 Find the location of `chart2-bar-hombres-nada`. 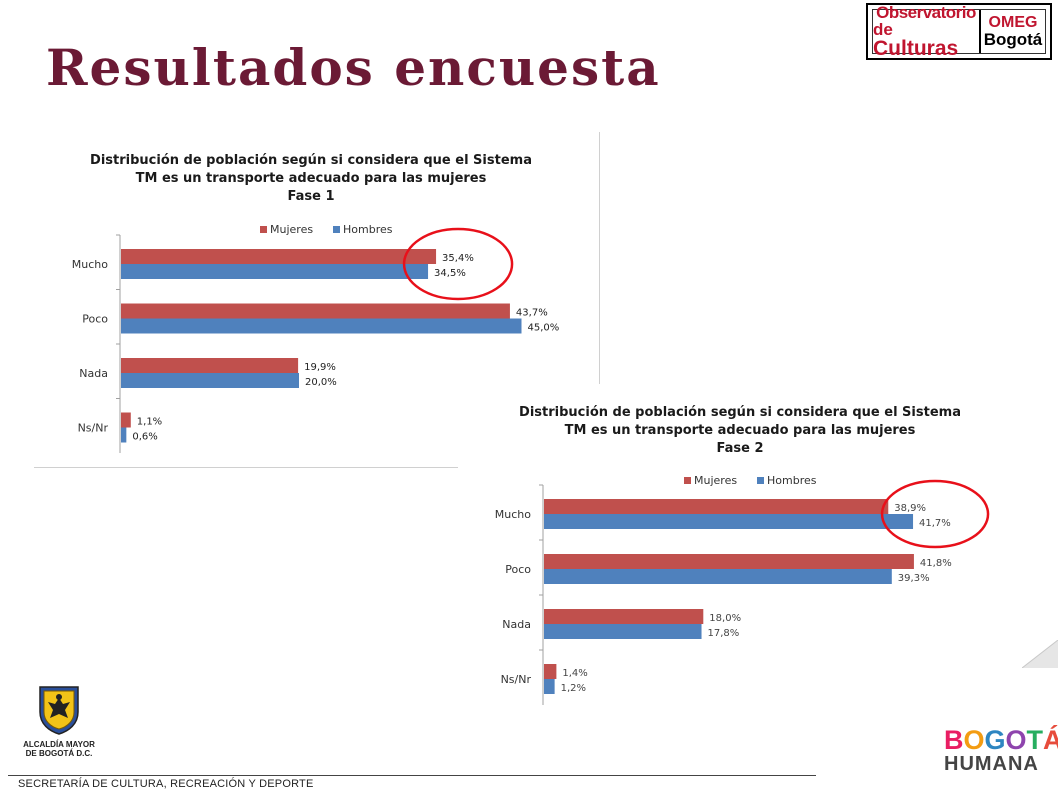

chart2-bar-hombres-nada is located at coordinates (623, 631).